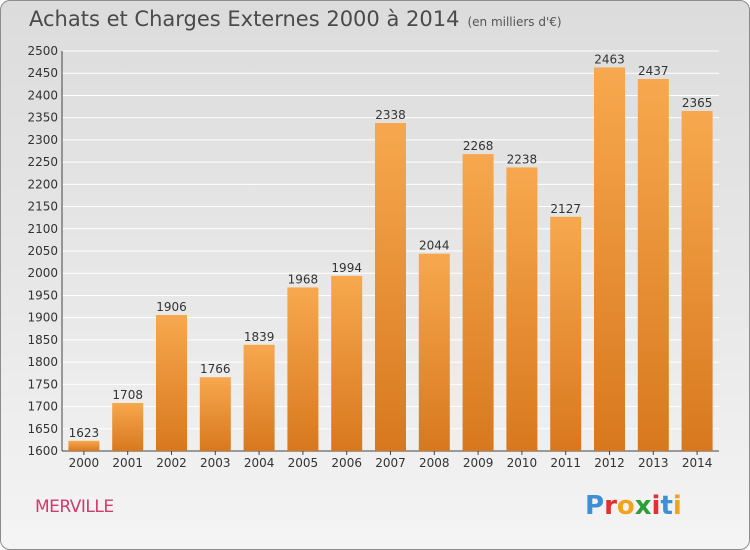 Image resolution: width=750 pixels, height=550 pixels. What do you see at coordinates (171, 463) in the screenshot?
I see `x-tick-label: 2002` at bounding box center [171, 463].